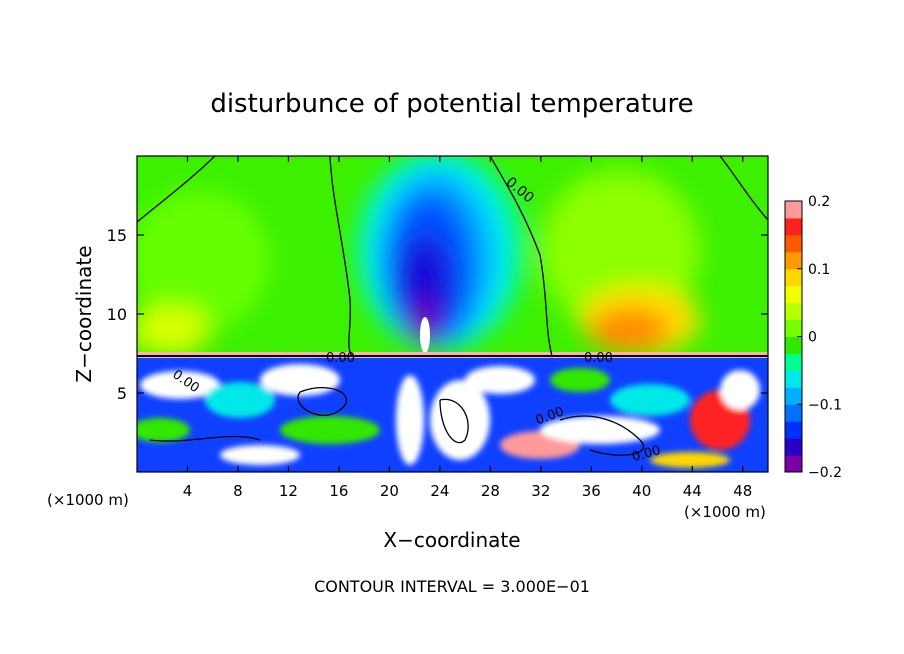 The width and height of the screenshot is (904, 654). Describe the element at coordinates (812, 338) in the screenshot. I see `colorbar-tick-label: 0` at that location.